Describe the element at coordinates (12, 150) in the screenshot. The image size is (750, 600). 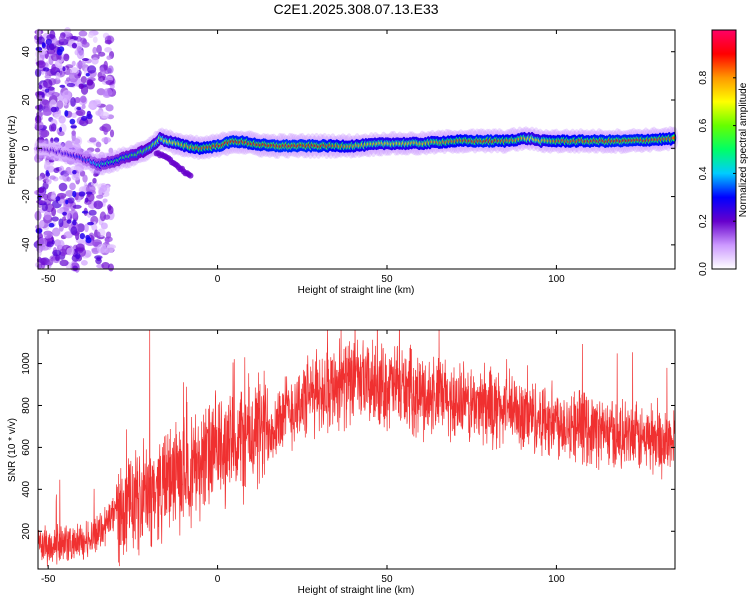
I see `spectrogram-y-label: Frequency (Hz)` at that location.